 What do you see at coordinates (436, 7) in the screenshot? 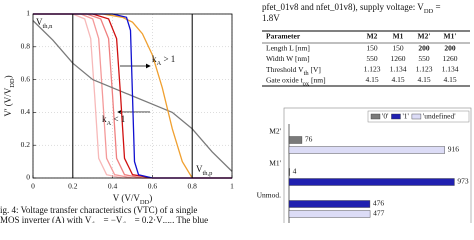
I see `text-run: =` at bounding box center [436, 7].